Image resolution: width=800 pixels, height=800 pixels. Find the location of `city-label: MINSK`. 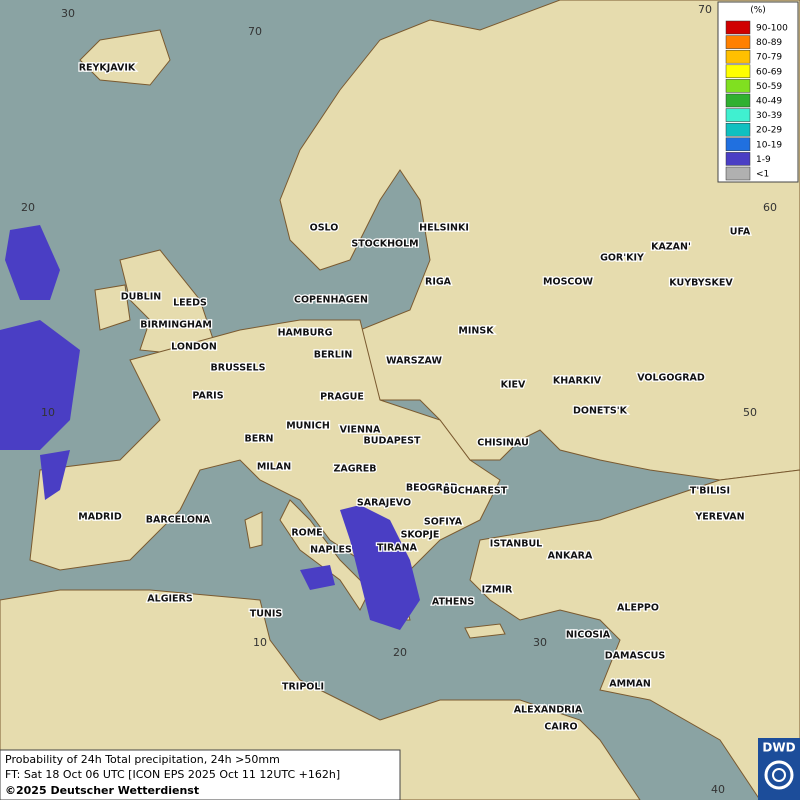

city-label: MINSK is located at coordinates (476, 331).